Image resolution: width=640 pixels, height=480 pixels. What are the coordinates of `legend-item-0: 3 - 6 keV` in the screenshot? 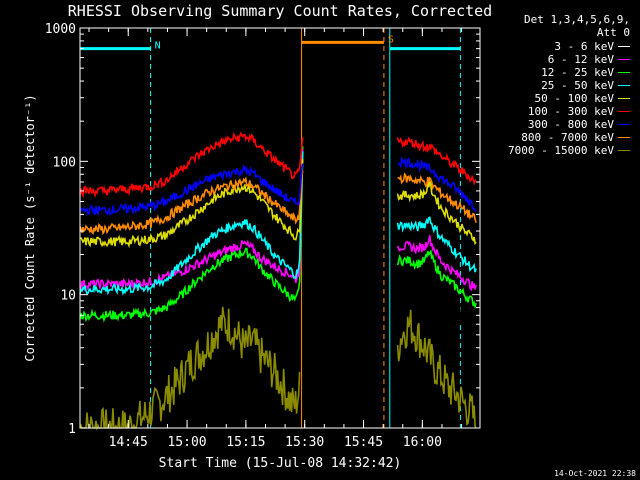 It's located at (592, 46).